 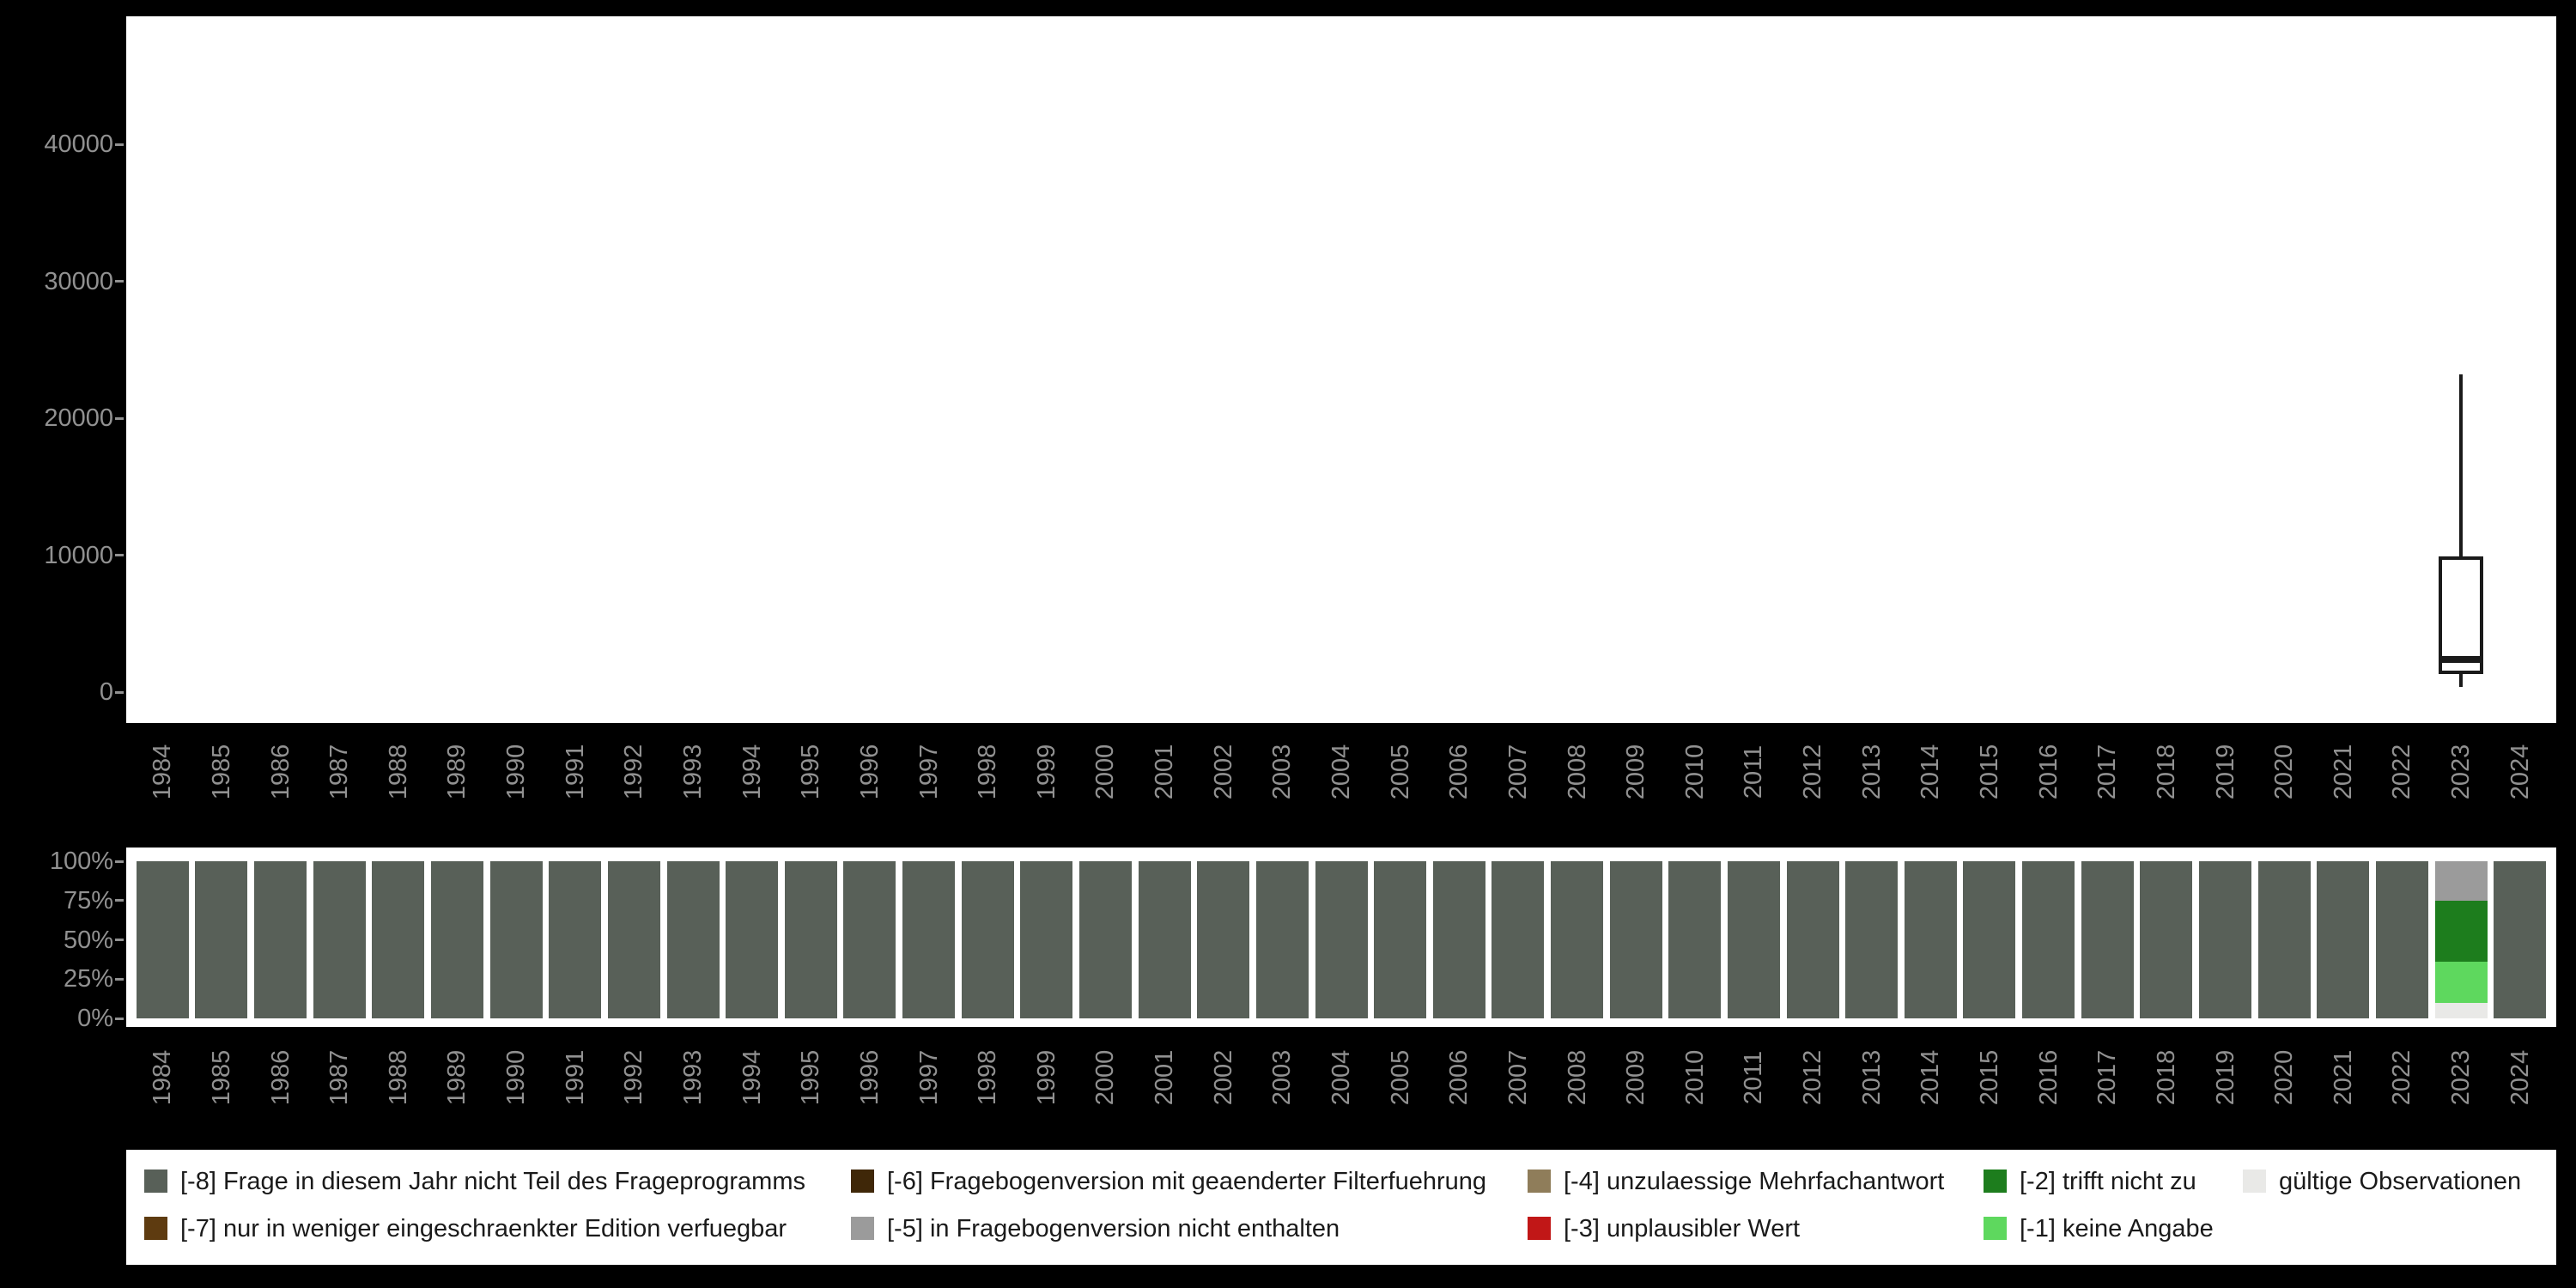 I want to click on legend-panel, so click(x=1341, y=1207).